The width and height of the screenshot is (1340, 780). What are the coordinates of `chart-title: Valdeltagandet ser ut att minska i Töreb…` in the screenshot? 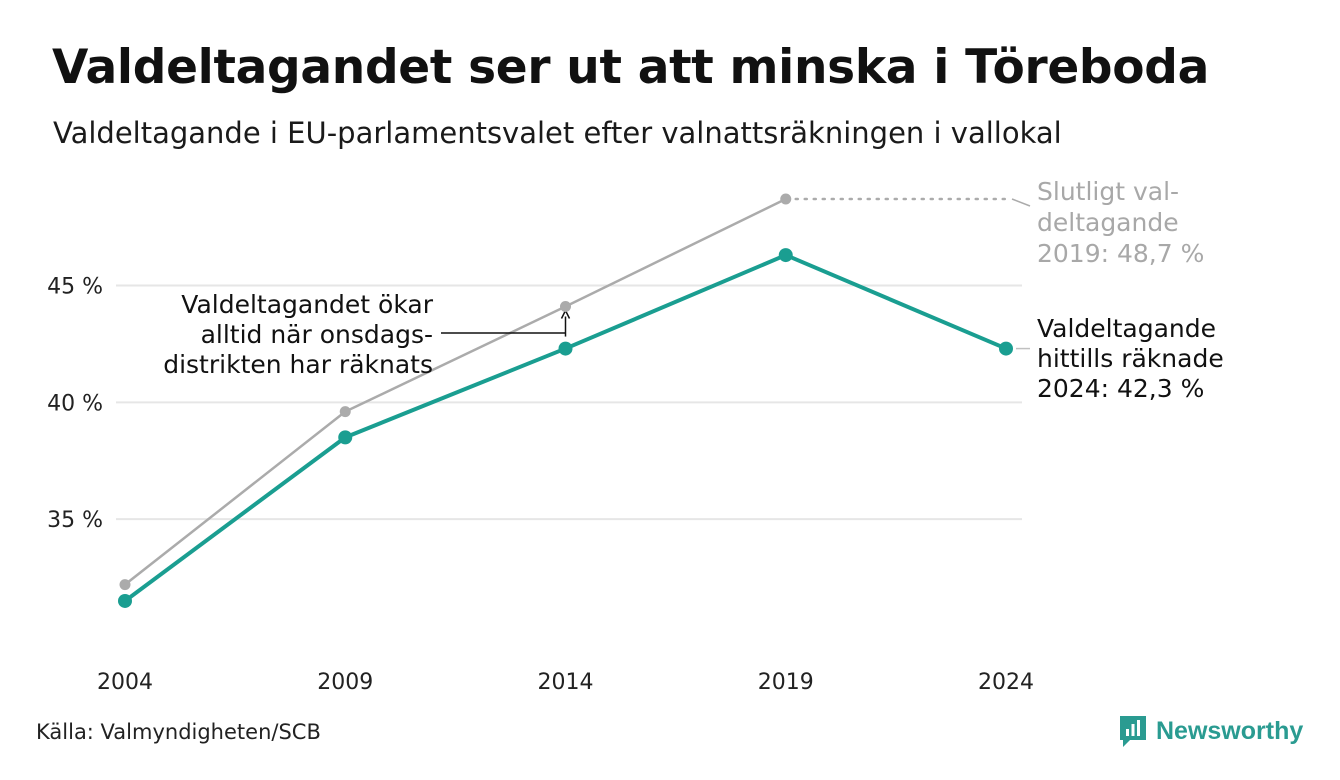 It's located at (631, 67).